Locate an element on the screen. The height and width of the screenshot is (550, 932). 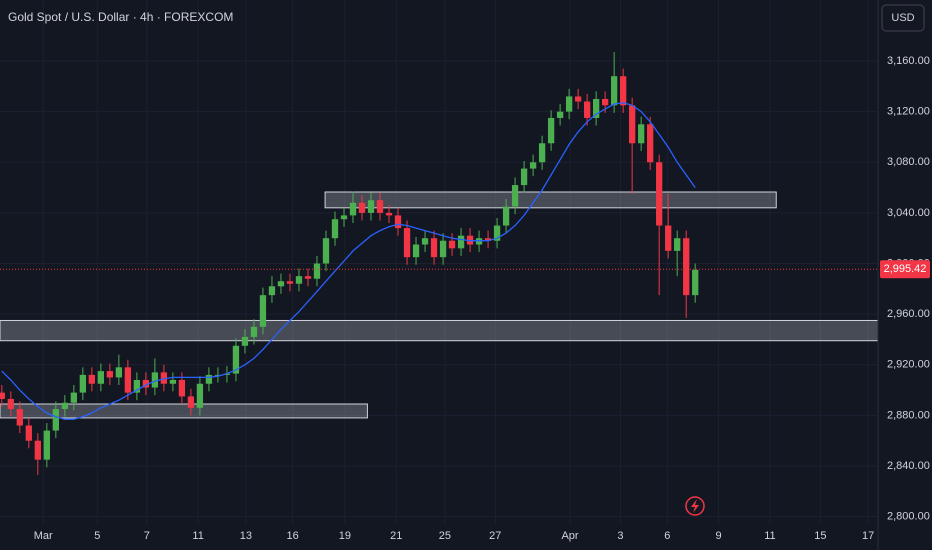
y-tick-label: 3,160.00 is located at coordinates (908, 61).